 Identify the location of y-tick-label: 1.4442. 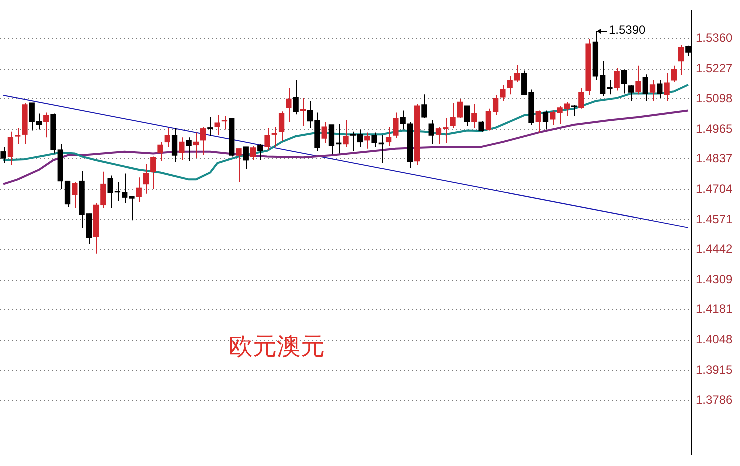
(715, 249).